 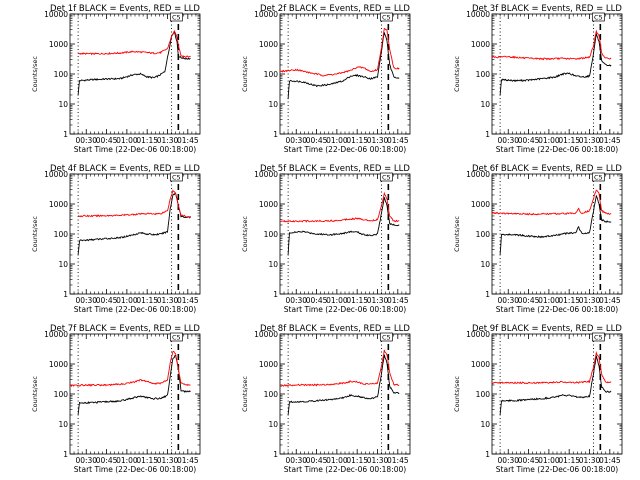 What do you see at coordinates (125, 169) in the screenshot?
I see `panel-title: Det 4f BLACK = Events, RED = LLD` at bounding box center [125, 169].